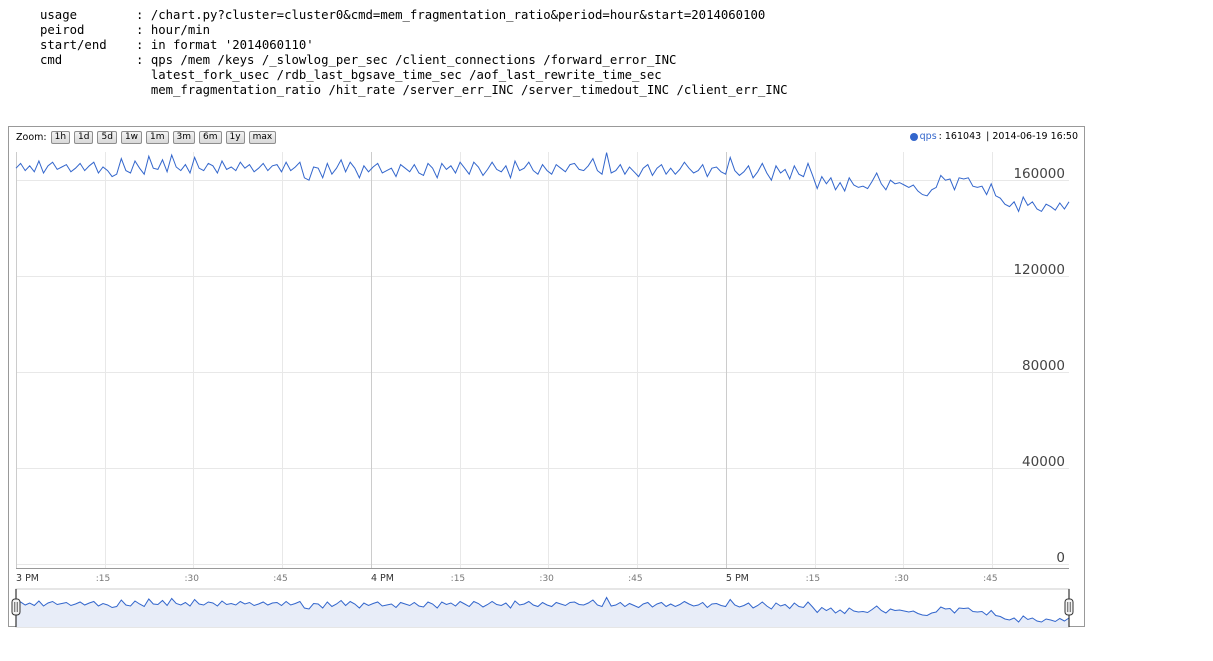  I want to click on x-tick-label: 4 PM, so click(382, 578).